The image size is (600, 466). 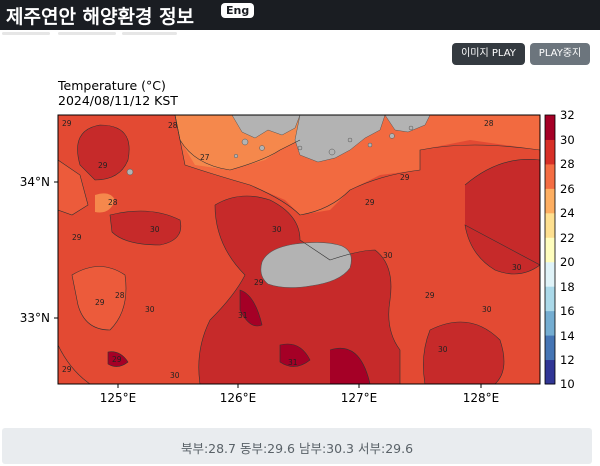 I want to click on map-variable-label: Temperature (°C), so click(x=112, y=85).